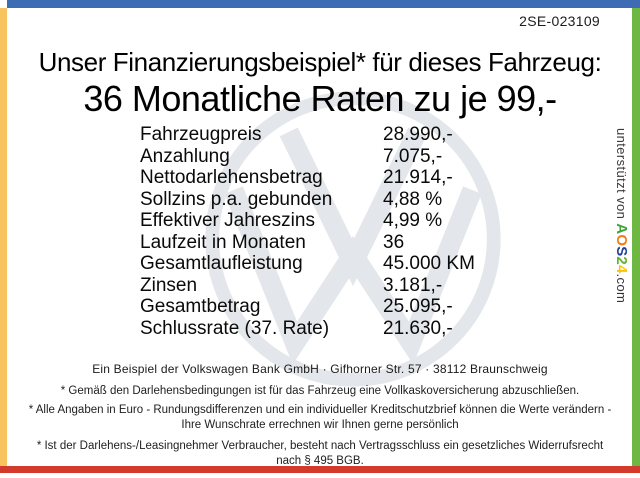 The image size is (640, 478). What do you see at coordinates (418, 177) in the screenshot?
I see `row-value: 21.914,-` at bounding box center [418, 177].